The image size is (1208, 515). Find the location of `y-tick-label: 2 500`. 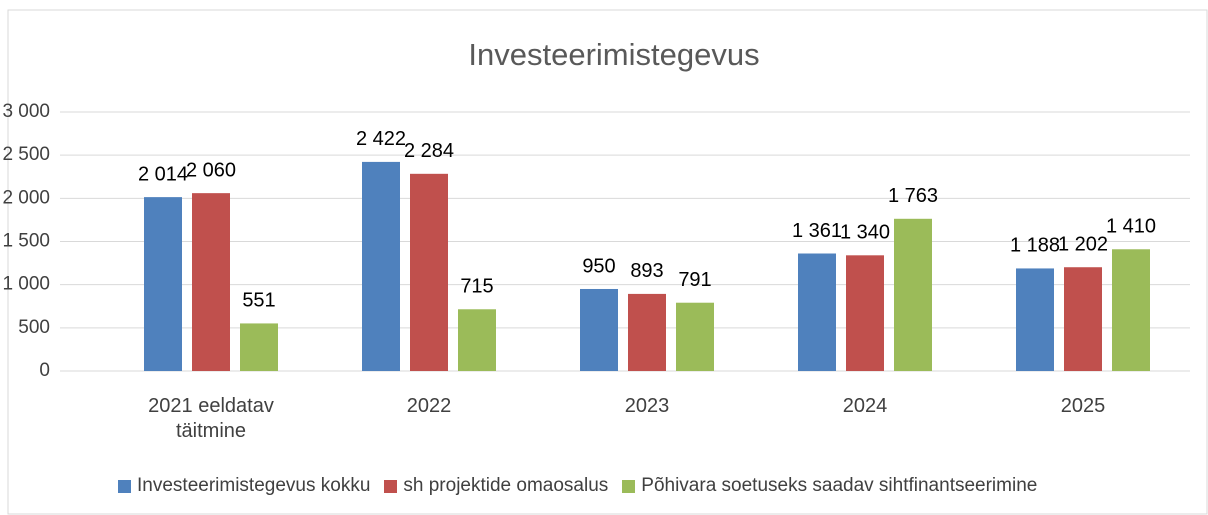

y-tick-label: 2 500 is located at coordinates (26, 154).